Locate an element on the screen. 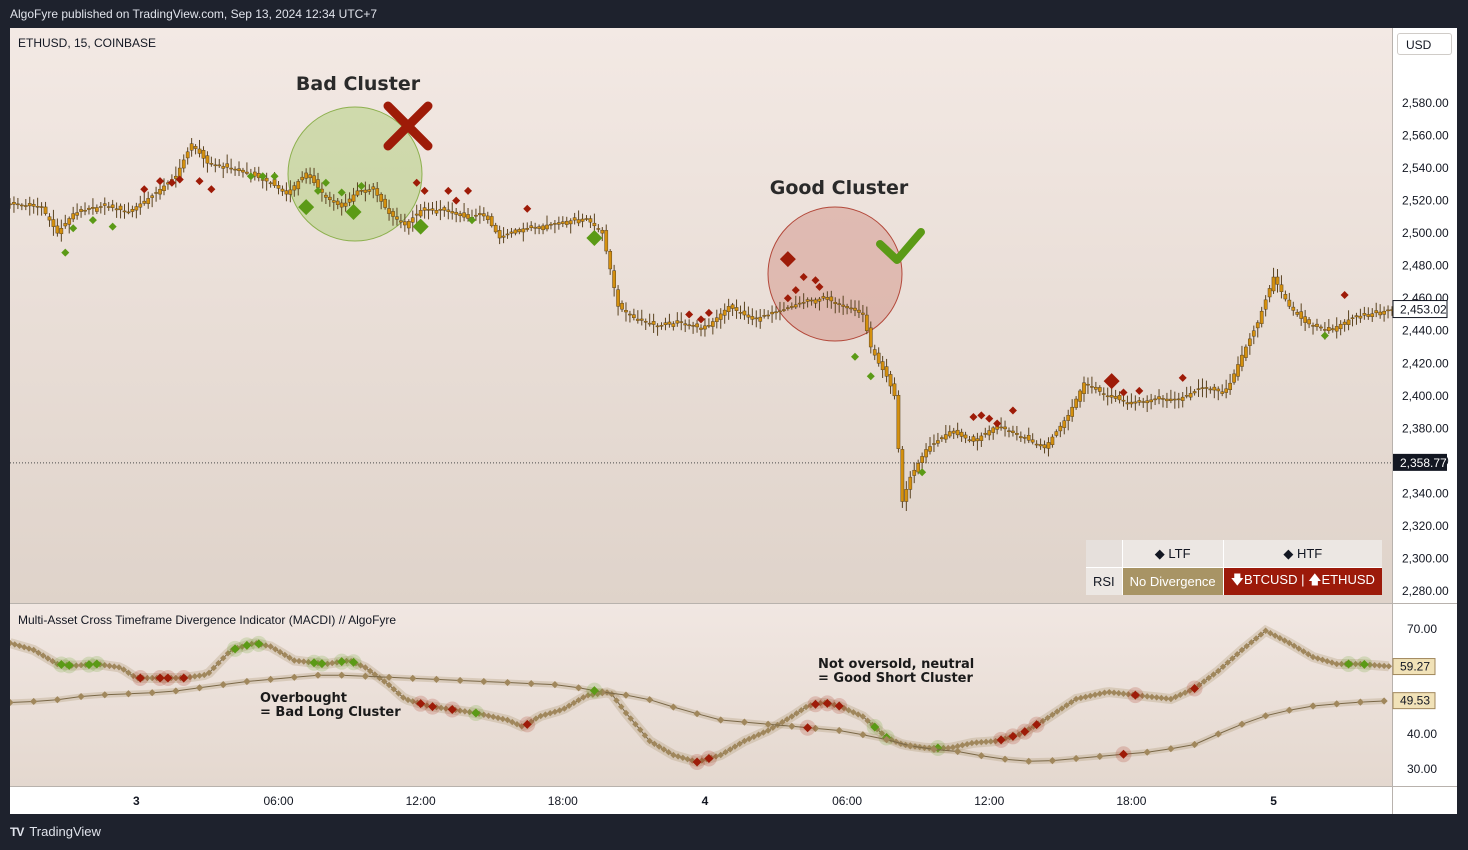 The image size is (1468, 850). price-tick-label: 2,300.00 is located at coordinates (1425, 558).